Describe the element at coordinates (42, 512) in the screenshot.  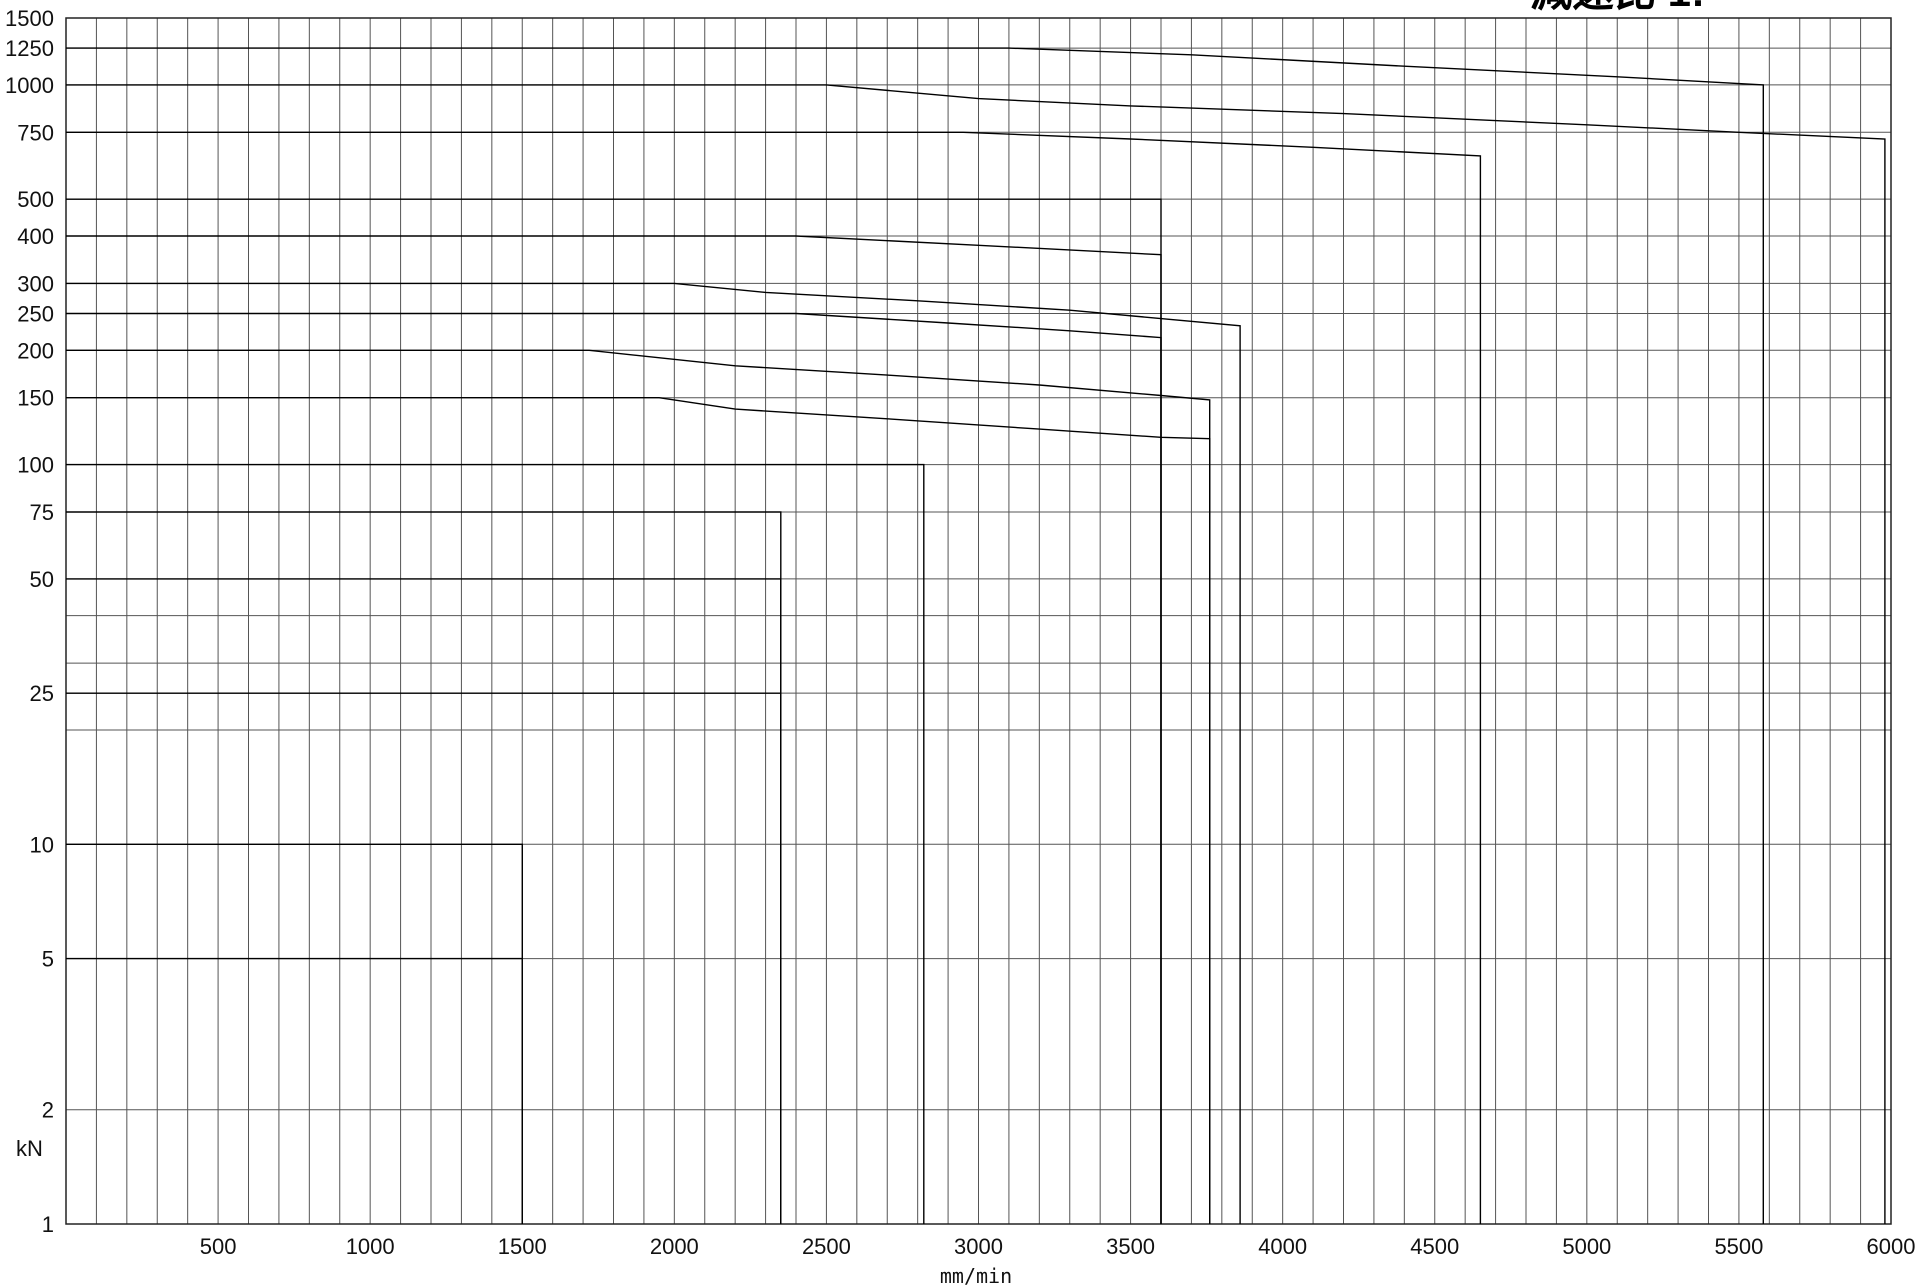
I see `y-tick-label: 75` at that location.